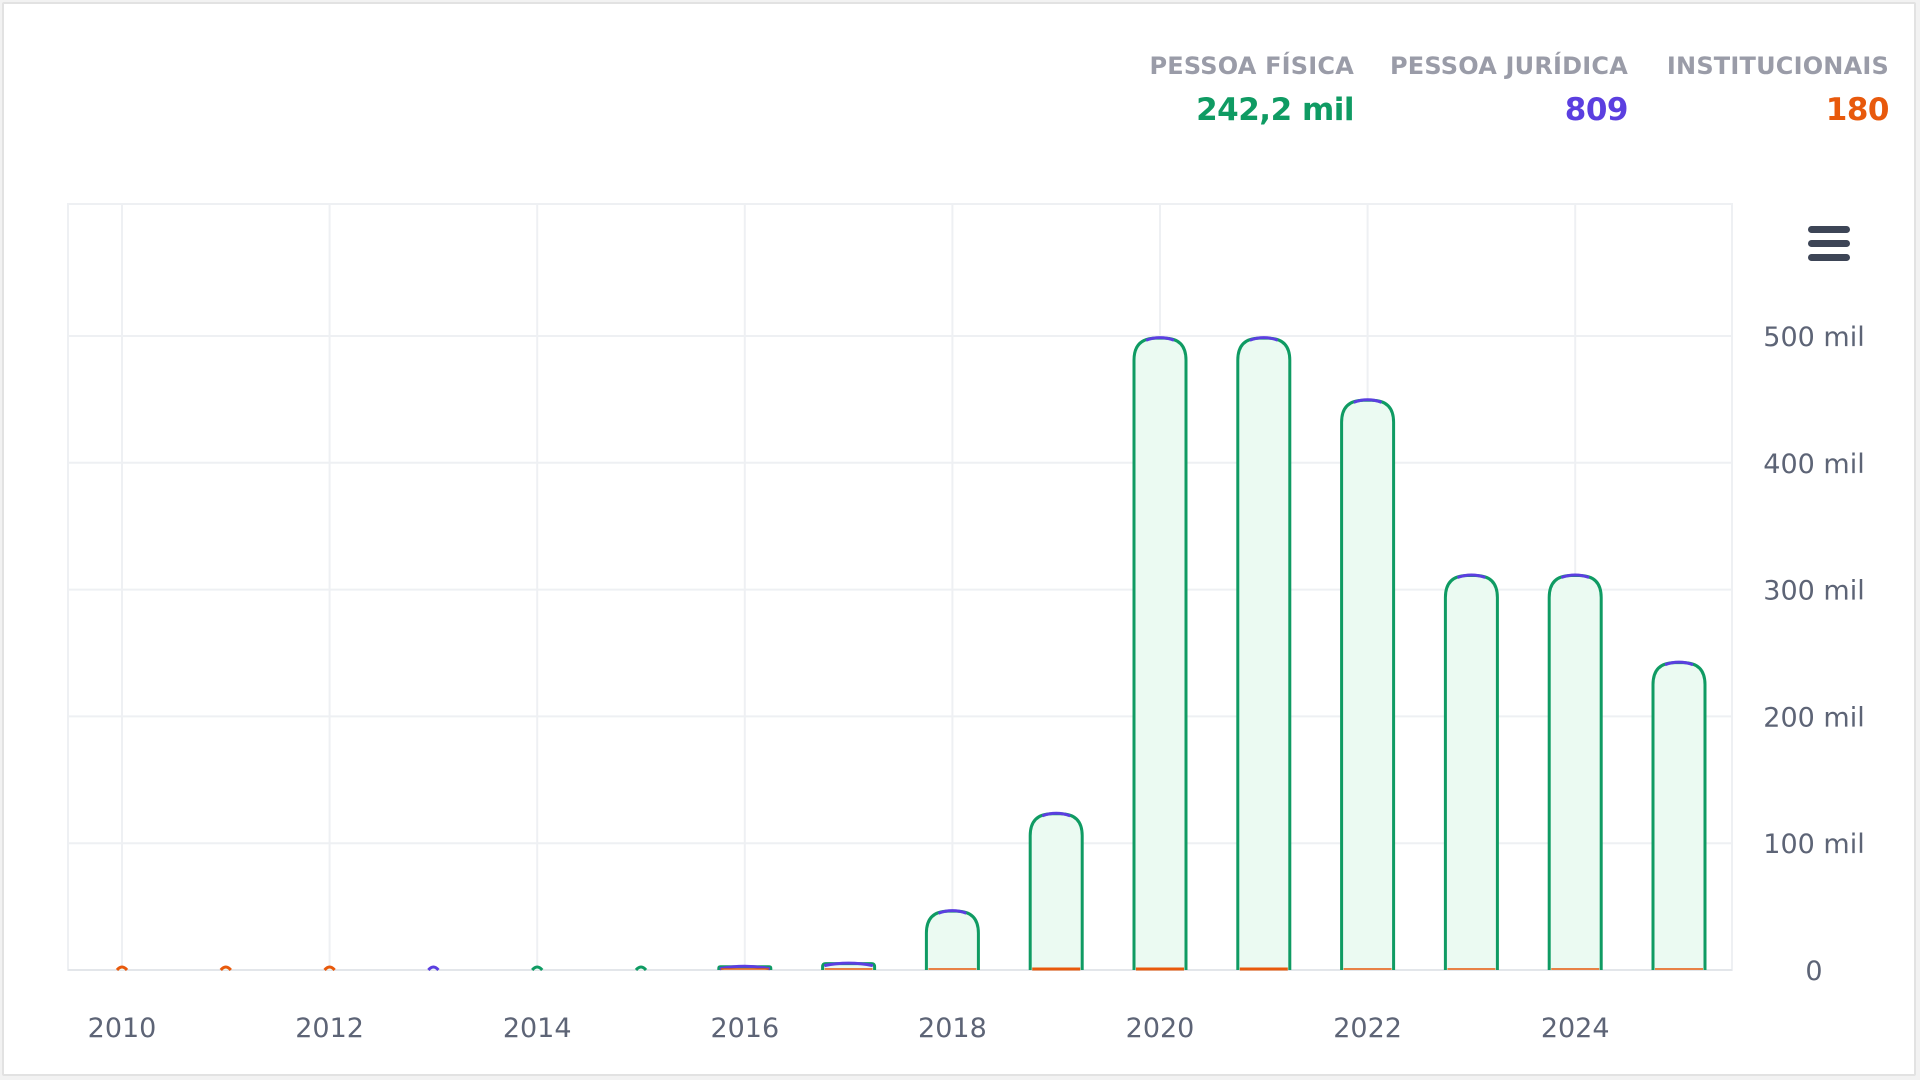  Describe the element at coordinates (1813, 337) in the screenshot. I see `y-tick-label: 500 mil` at that location.